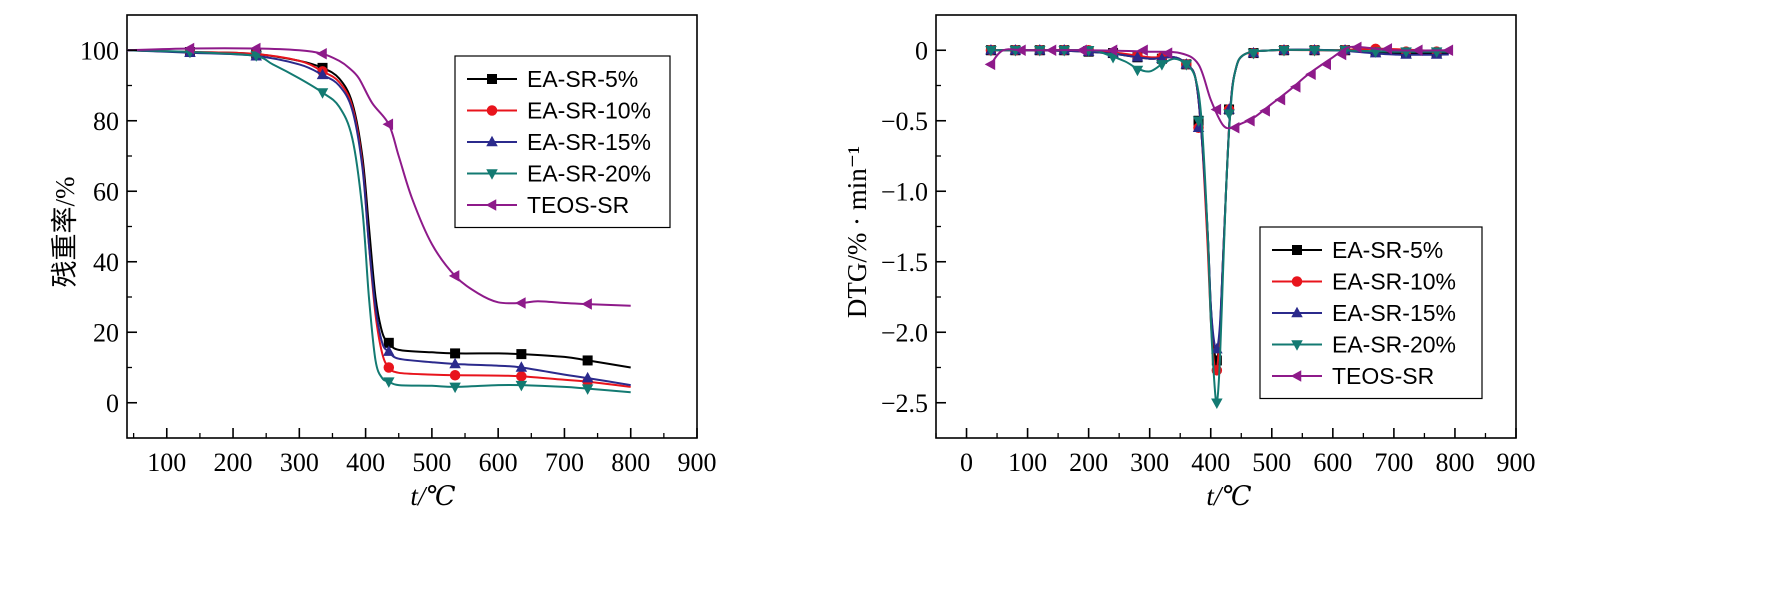 The image size is (1772, 591). Describe the element at coordinates (65, 232) in the screenshot. I see `y-axis-title: 残重率/%` at that location.